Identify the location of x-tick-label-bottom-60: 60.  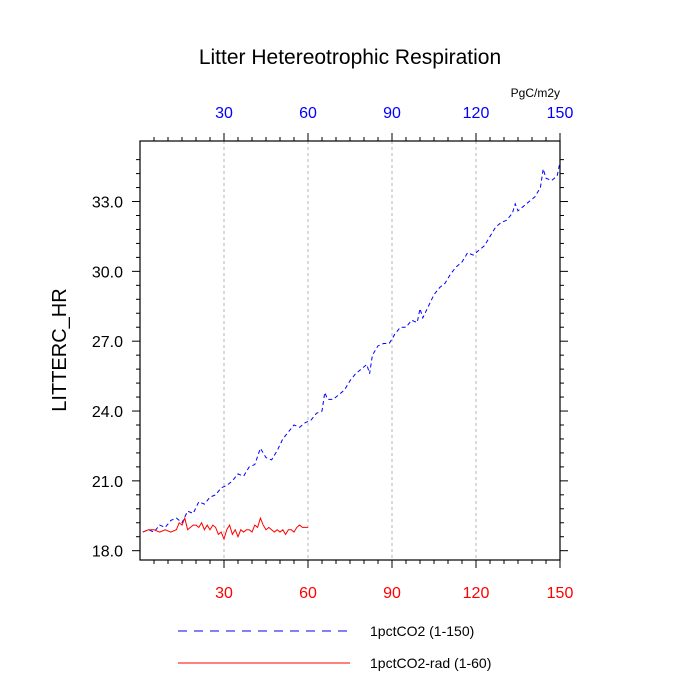
(308, 593).